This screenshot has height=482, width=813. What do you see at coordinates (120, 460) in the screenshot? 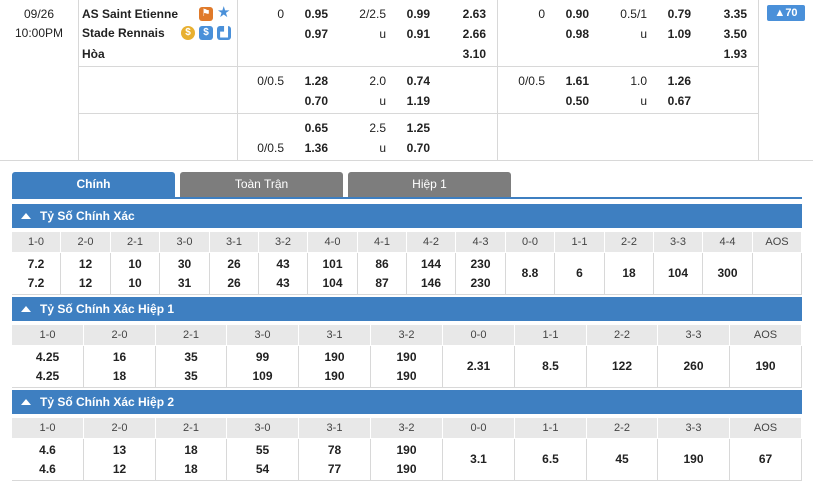
I see `score-odds-cell: 13 12` at bounding box center [120, 460].